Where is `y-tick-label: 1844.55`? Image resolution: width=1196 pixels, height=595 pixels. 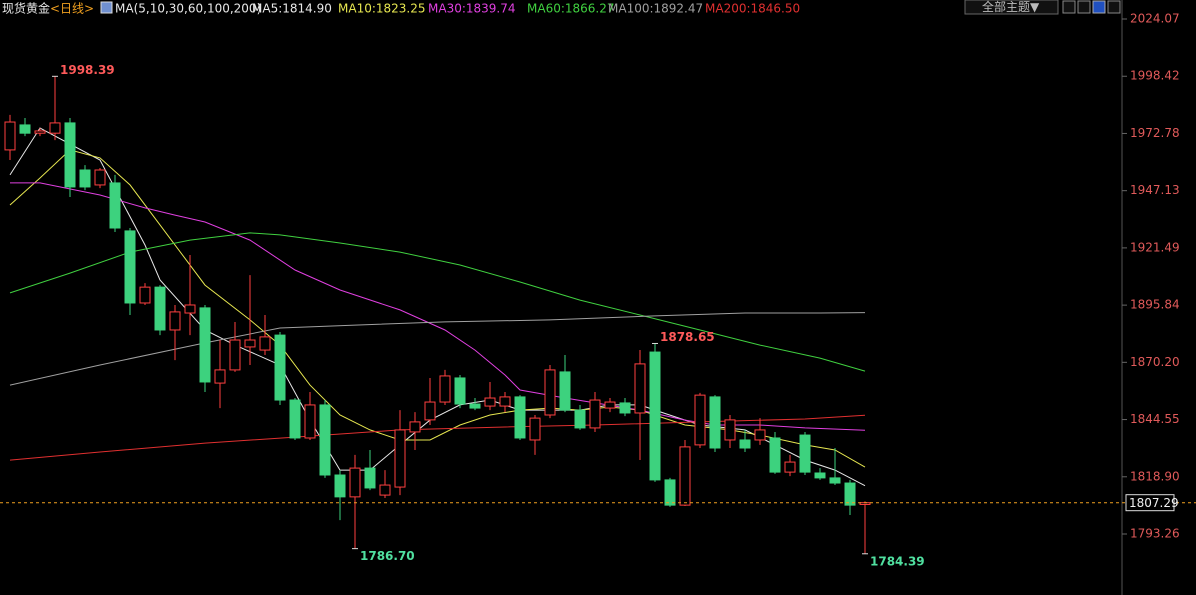
y-tick-label: 1844.55 is located at coordinates (1155, 419).